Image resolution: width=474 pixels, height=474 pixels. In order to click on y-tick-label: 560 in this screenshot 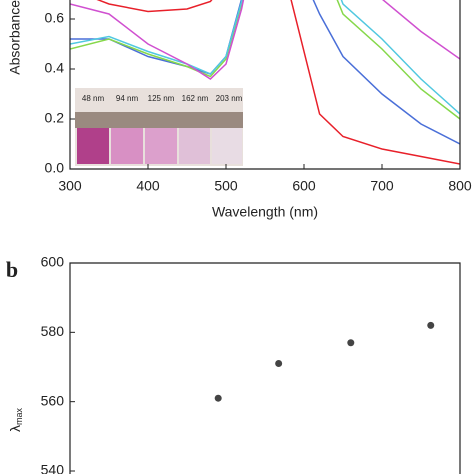, I will do `click(53, 400)`.